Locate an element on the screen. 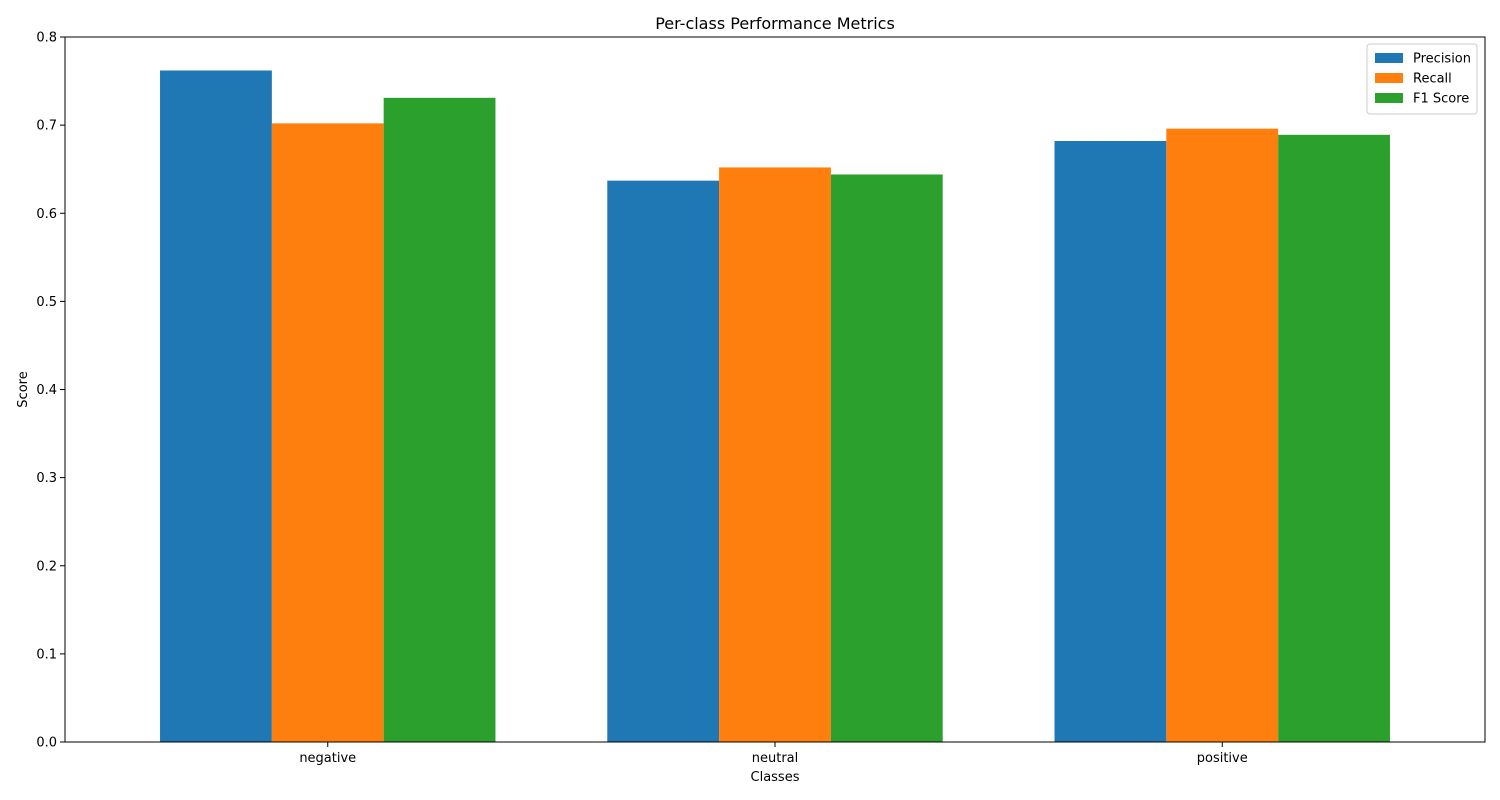  y-tick-label: 0.7 is located at coordinates (46, 126).